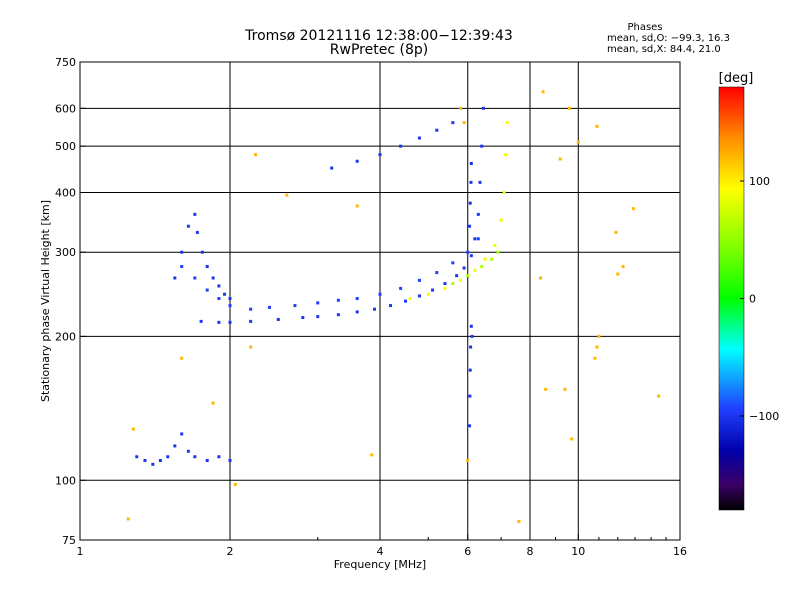 This screenshot has height=600, width=800. I want to click on stats-o-mode: mean, sd,O: −99.3, 16.3, so click(668, 38).